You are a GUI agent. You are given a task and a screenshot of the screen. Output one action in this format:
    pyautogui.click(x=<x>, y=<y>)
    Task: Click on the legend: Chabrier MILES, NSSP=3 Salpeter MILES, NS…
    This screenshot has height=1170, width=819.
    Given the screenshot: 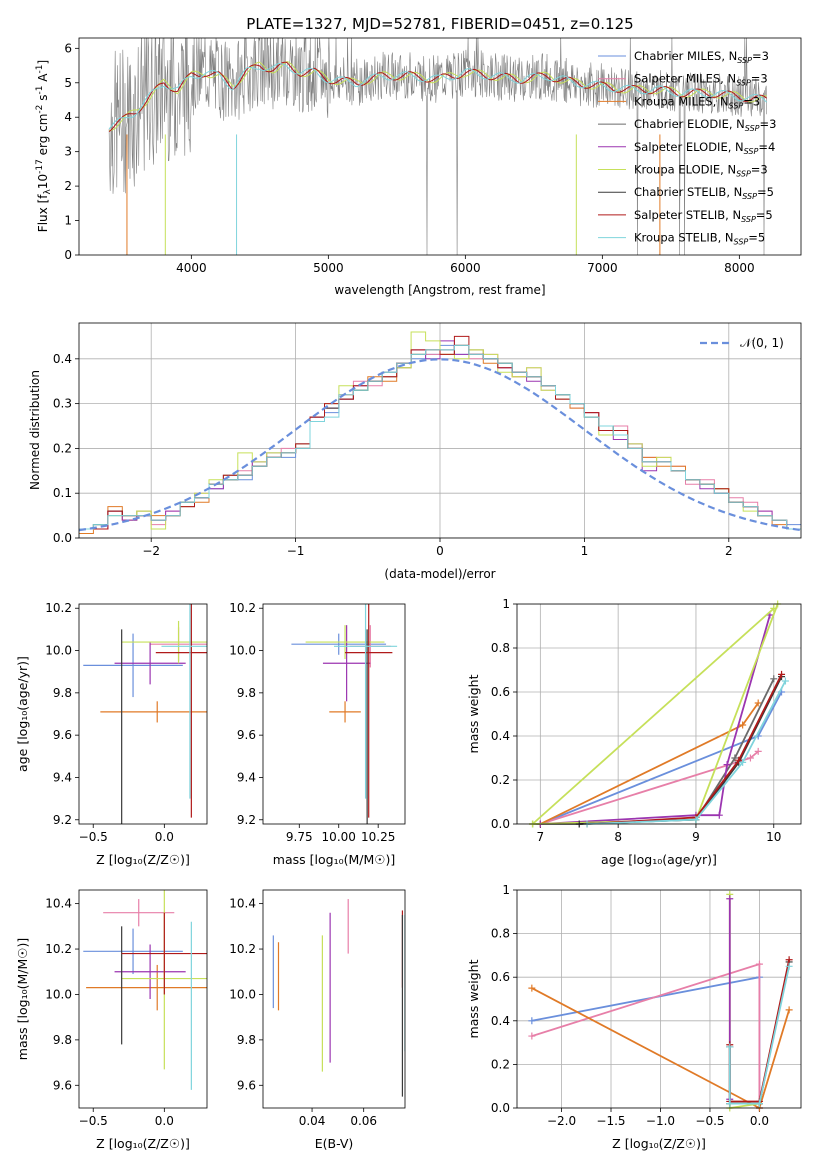 What is the action you would take?
    pyautogui.click(x=687, y=148)
    